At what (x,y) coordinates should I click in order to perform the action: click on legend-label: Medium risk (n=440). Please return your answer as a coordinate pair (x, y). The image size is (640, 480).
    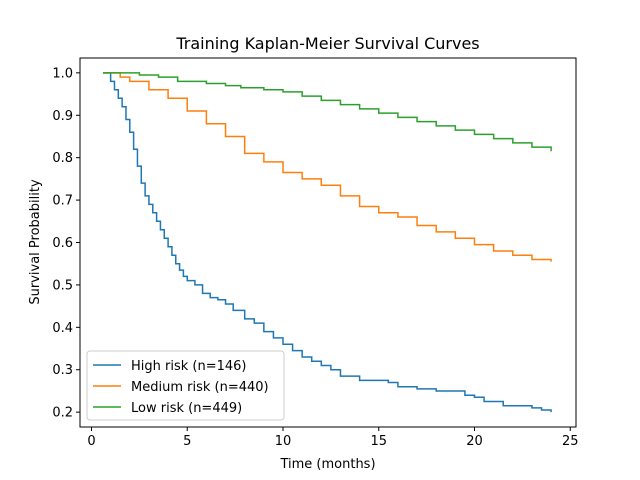
    Looking at the image, I should click on (200, 387).